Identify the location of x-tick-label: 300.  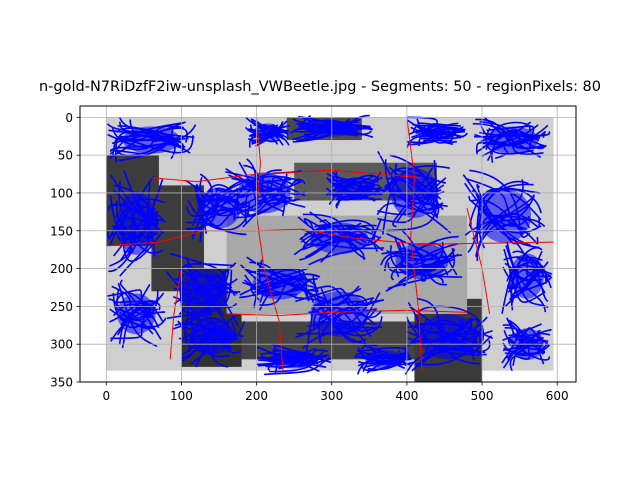
(331, 396).